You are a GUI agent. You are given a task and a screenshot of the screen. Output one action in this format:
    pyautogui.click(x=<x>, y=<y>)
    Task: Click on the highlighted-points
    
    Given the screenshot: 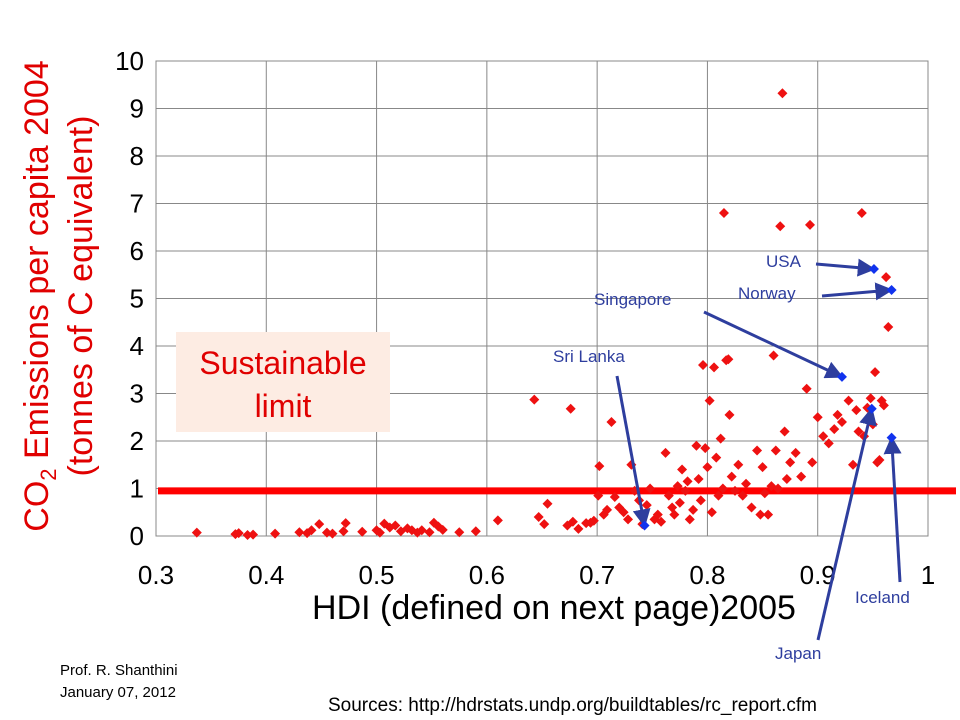 What is the action you would take?
    pyautogui.click(x=768, y=397)
    